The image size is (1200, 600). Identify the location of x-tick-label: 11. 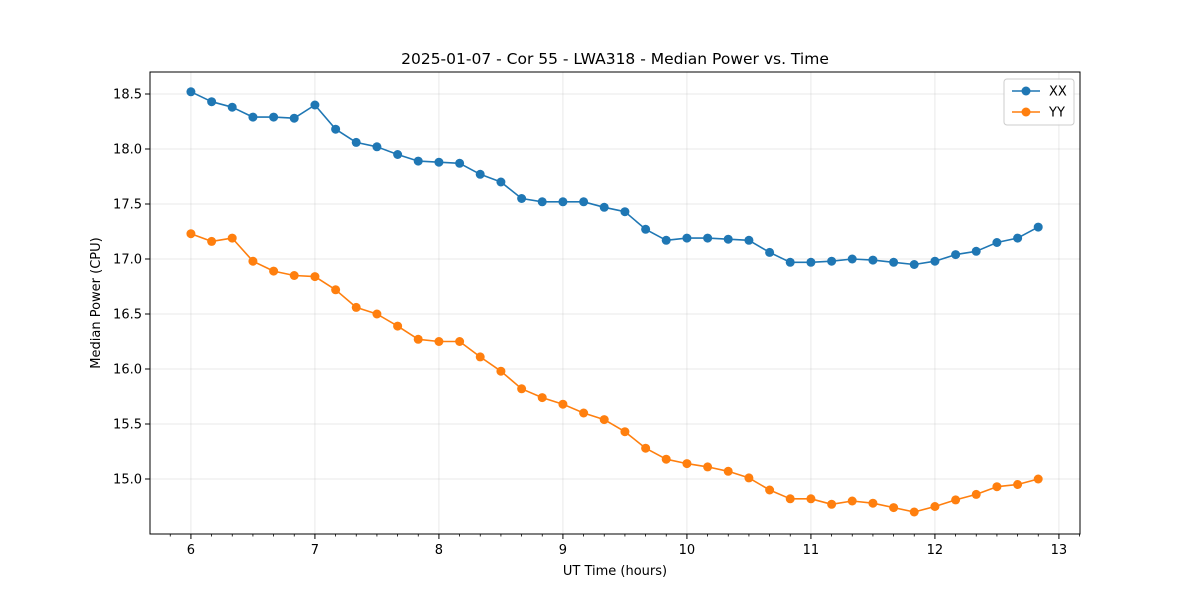
(811, 550).